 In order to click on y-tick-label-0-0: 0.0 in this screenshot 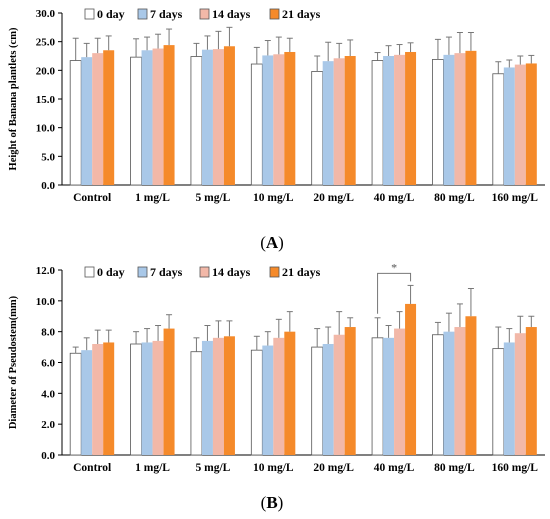, I will do `click(48, 186)`.